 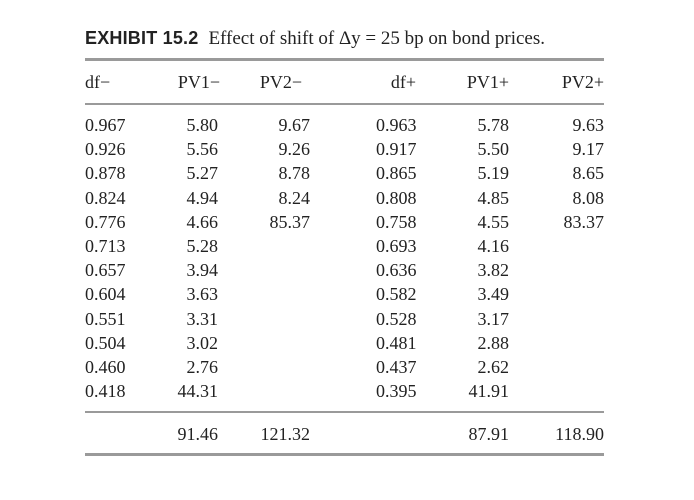 What do you see at coordinates (396, 173) in the screenshot?
I see `cell-df-plus: 0.865` at bounding box center [396, 173].